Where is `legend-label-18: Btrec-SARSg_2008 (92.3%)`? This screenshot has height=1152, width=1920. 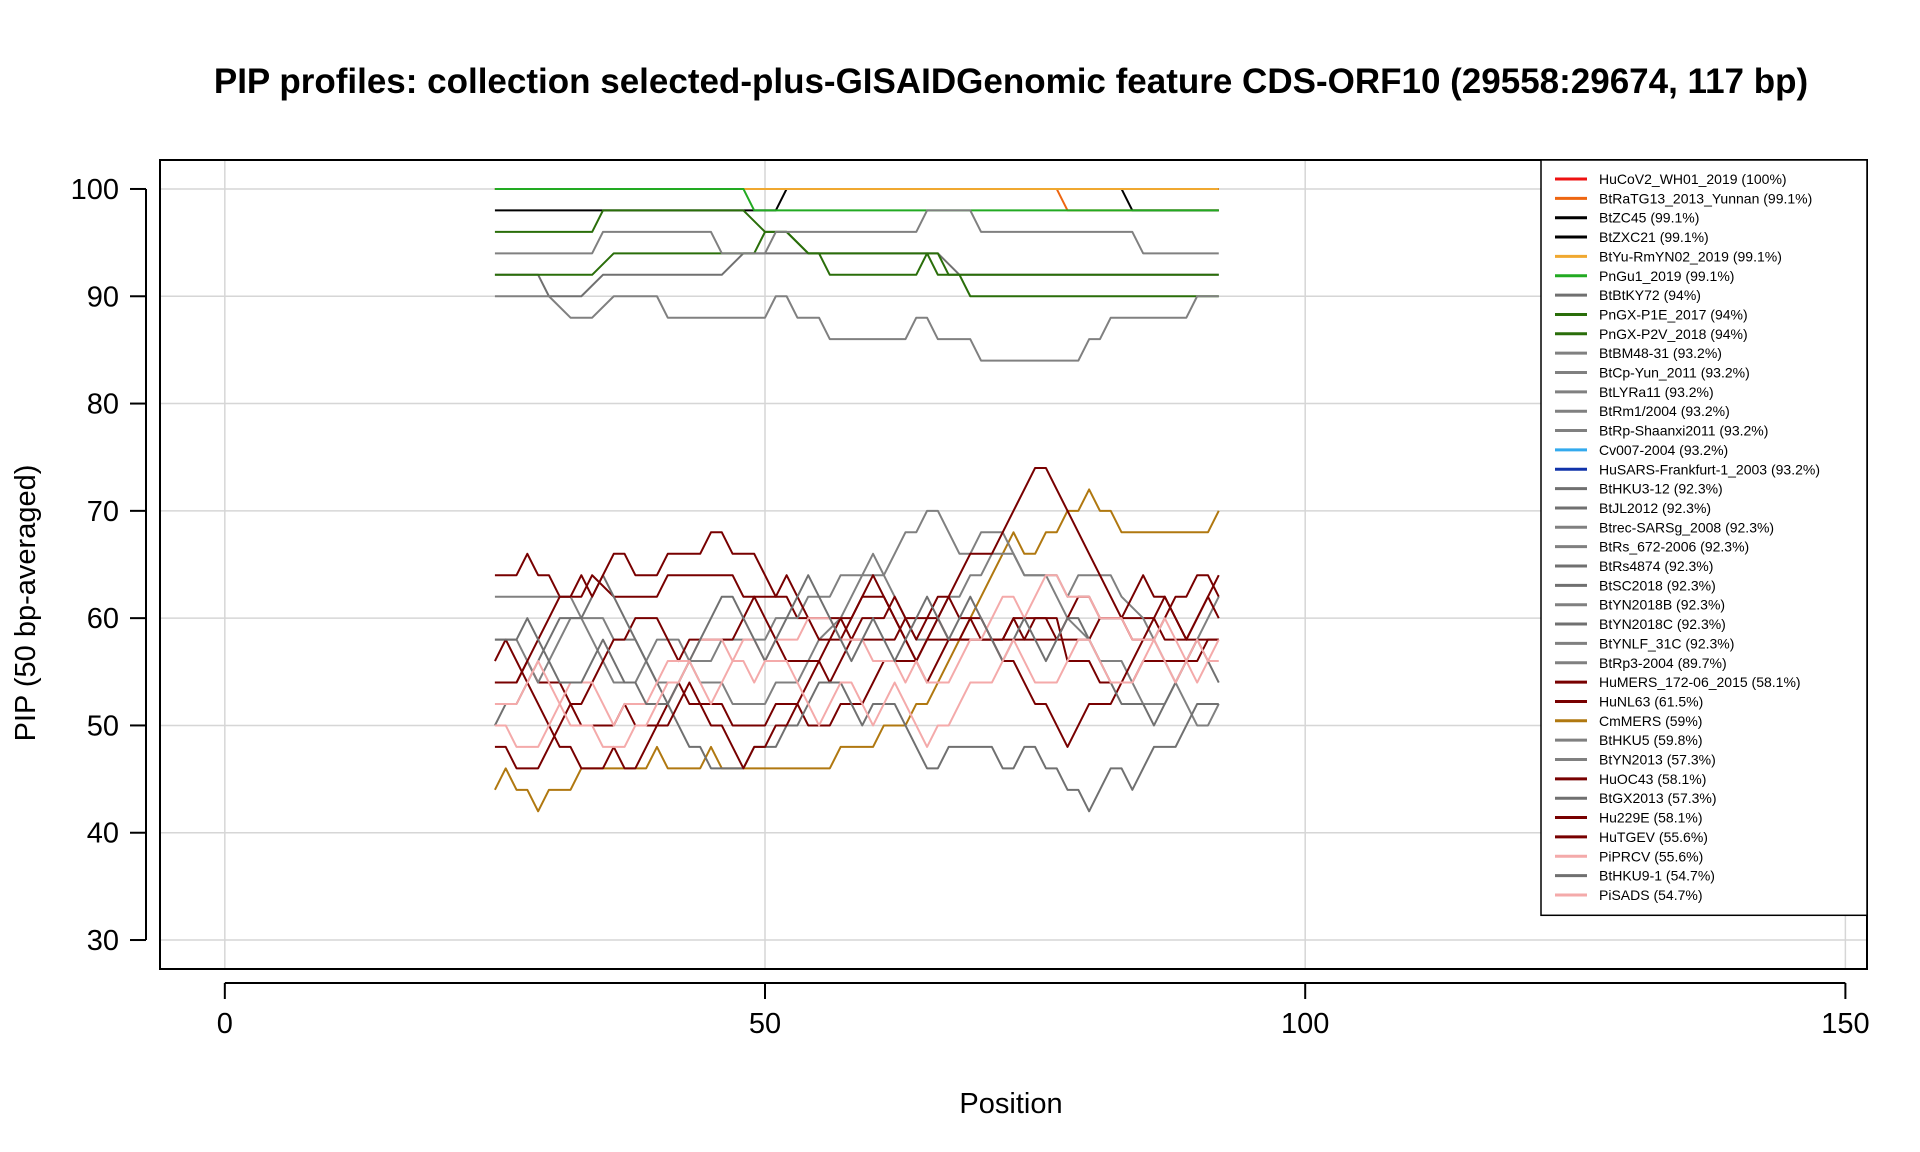 legend-label-18: Btrec-SARSg_2008 (92.3%) is located at coordinates (1686, 527).